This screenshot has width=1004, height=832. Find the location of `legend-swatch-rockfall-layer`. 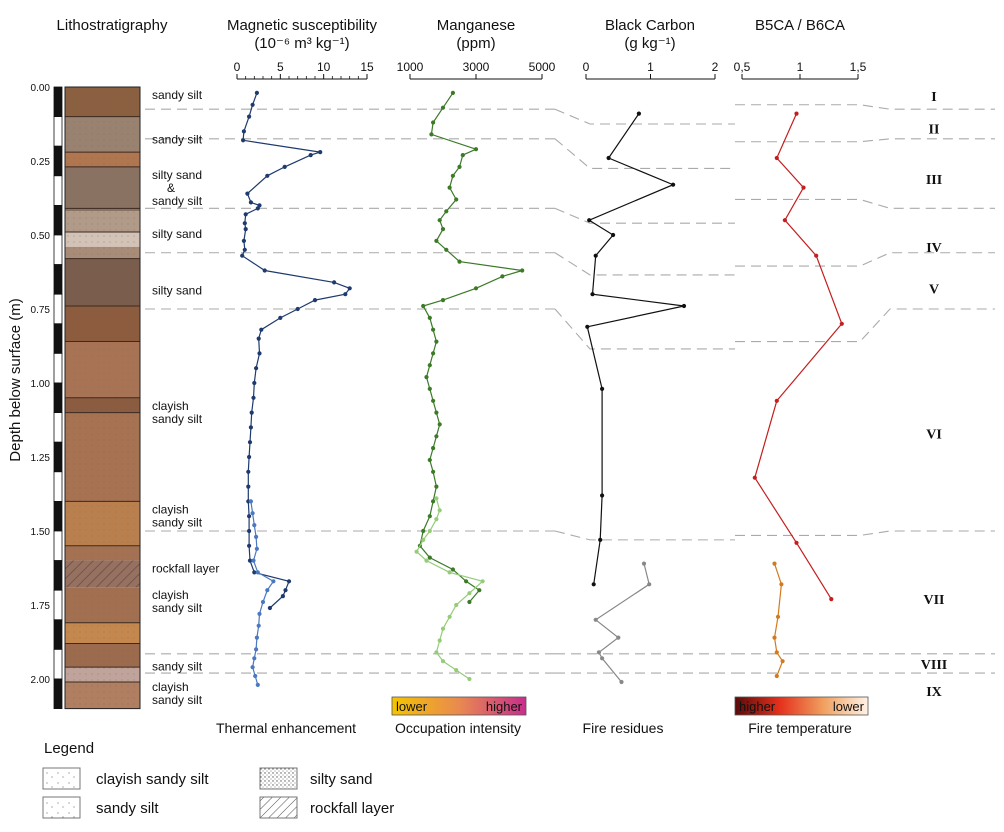

legend-swatch-rockfall-layer is located at coordinates (278, 807).